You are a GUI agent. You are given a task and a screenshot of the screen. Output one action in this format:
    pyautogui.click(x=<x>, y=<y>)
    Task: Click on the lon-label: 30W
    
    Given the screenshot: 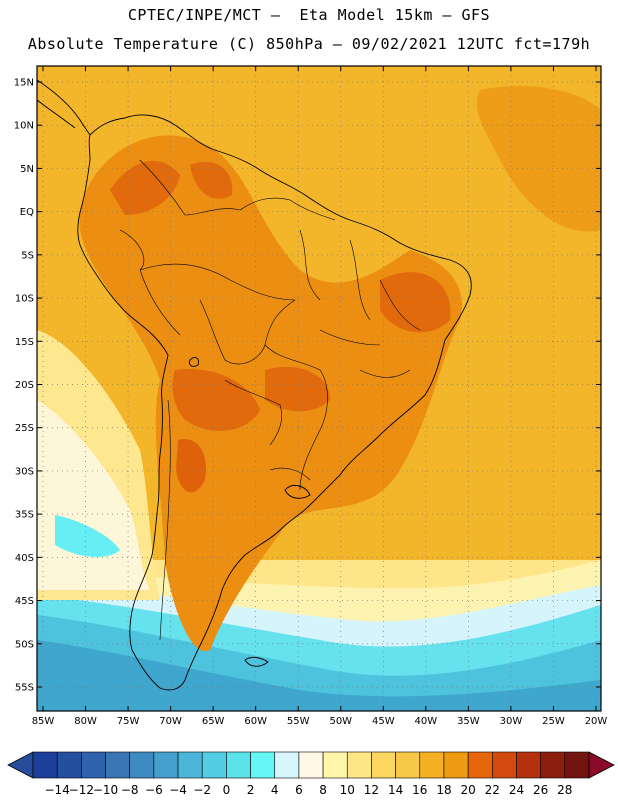 What is the action you would take?
    pyautogui.click(x=511, y=721)
    